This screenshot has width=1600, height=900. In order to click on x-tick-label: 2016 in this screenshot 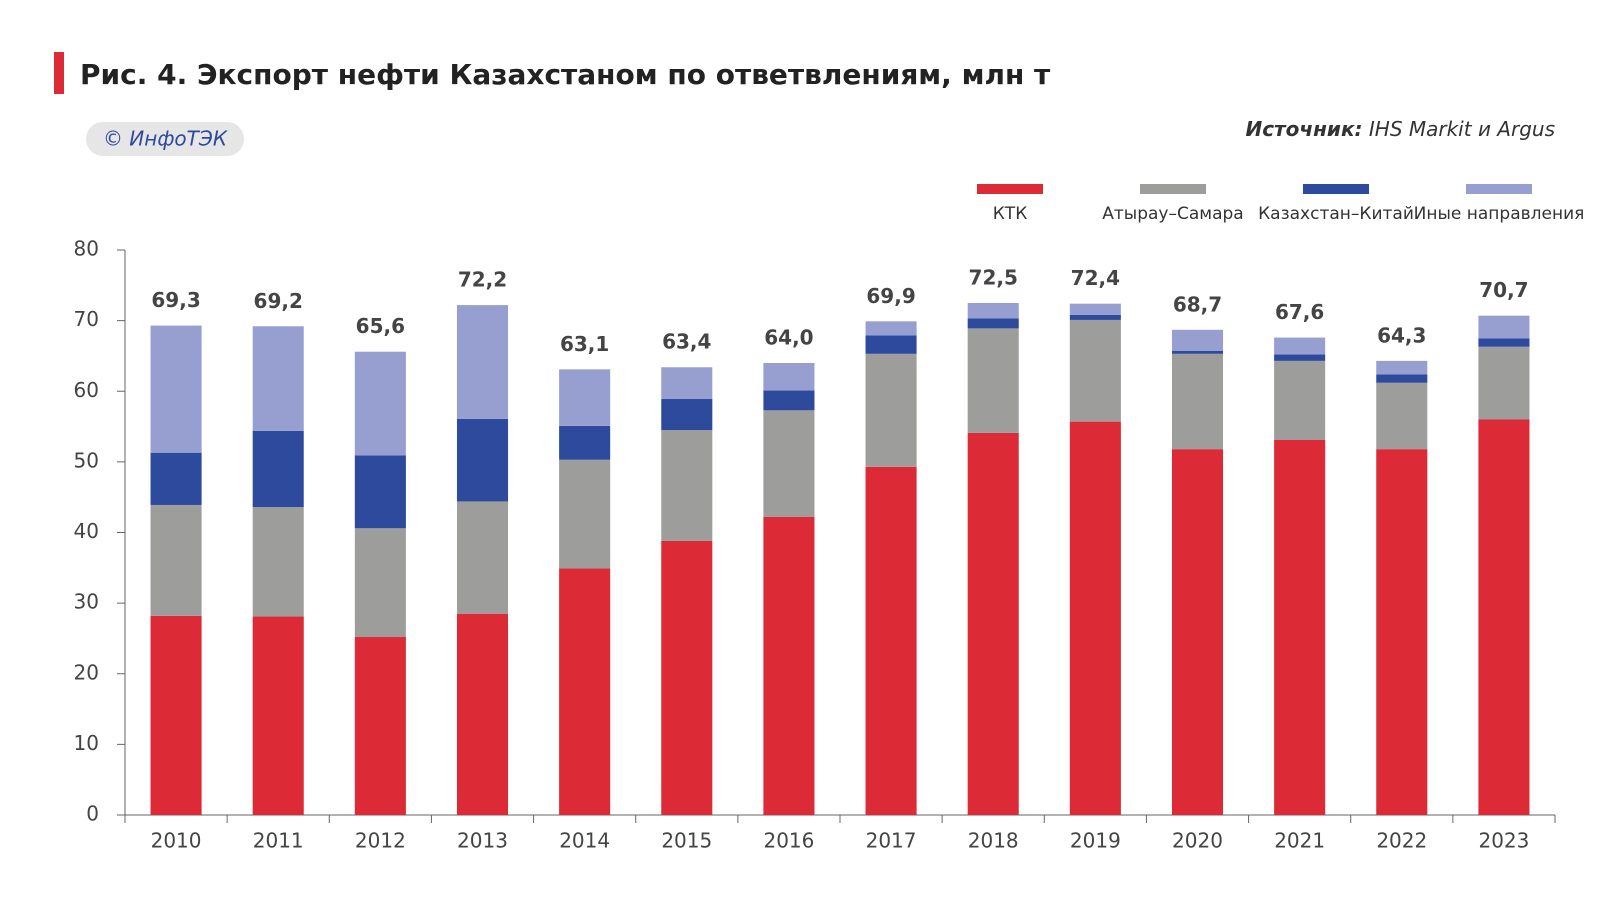, I will do `click(788, 841)`.